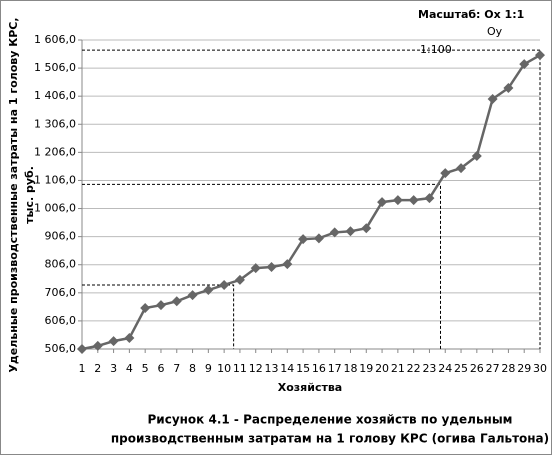  Describe the element at coordinates (471, 14) in the screenshot. I see `scale-label: Масштаб: Ox 1:1` at that location.